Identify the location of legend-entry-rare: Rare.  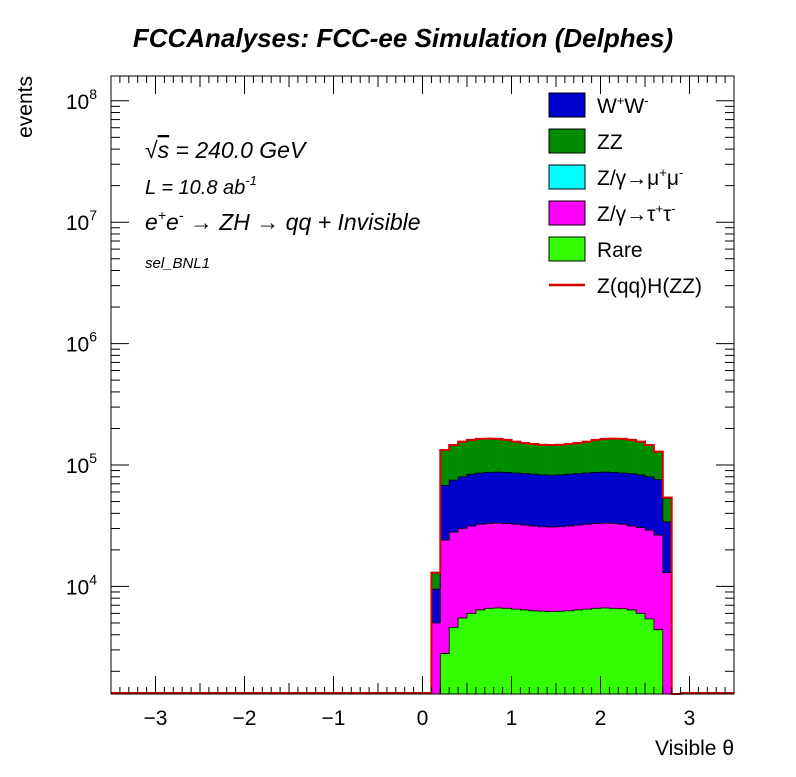
(595, 249).